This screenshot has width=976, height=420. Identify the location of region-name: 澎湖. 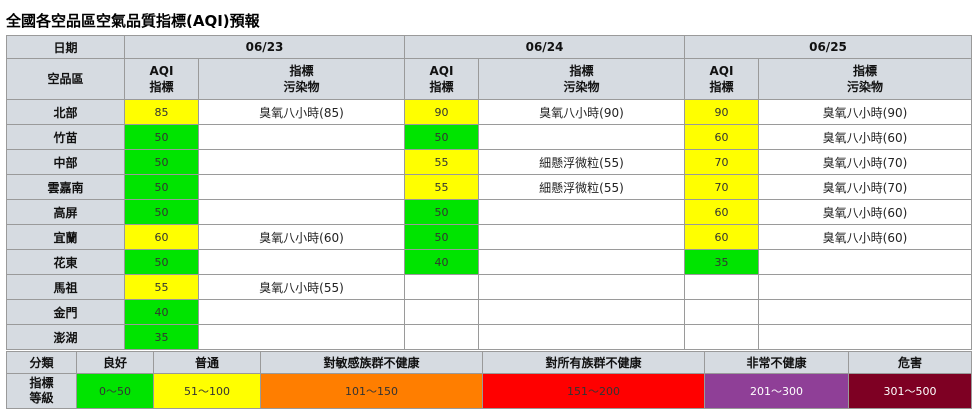
(65, 337).